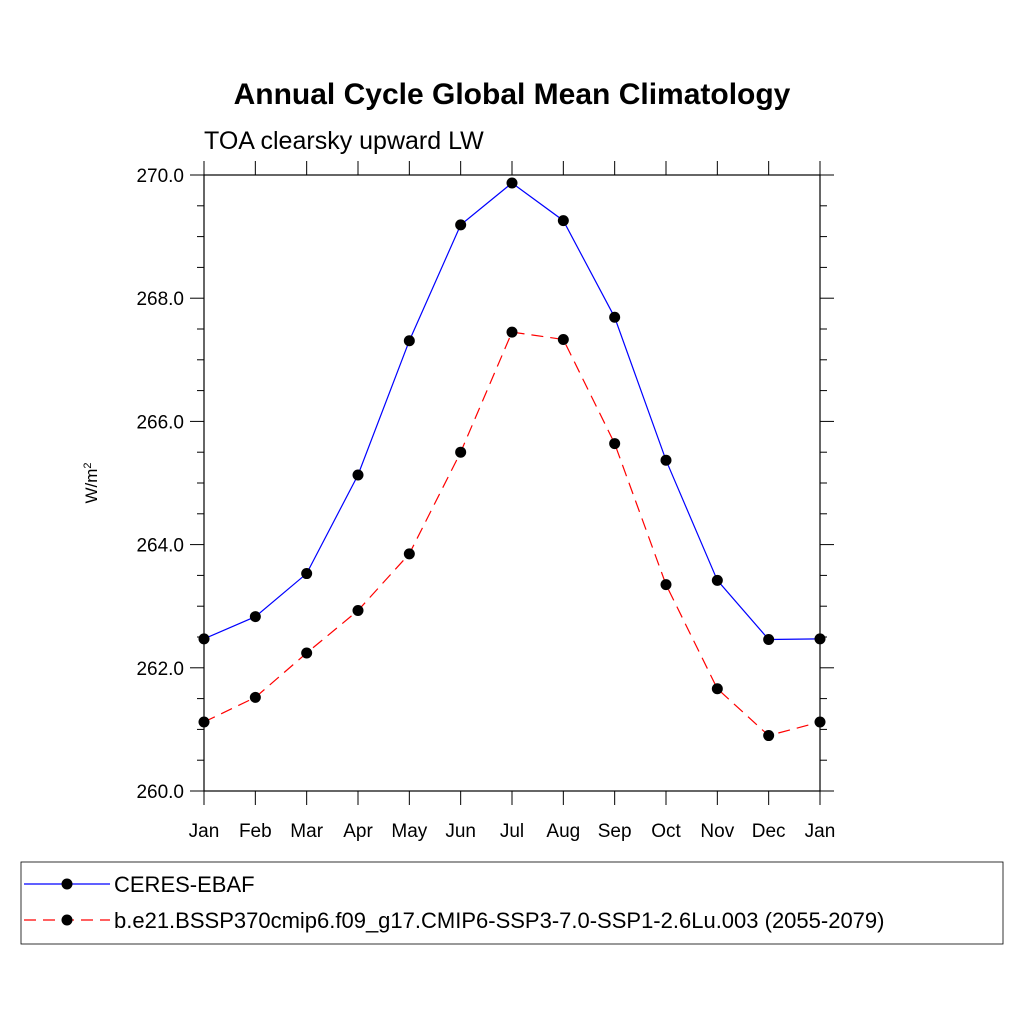 The height and width of the screenshot is (1024, 1024). Describe the element at coordinates (160, 422) in the screenshot. I see `y-tick-label: 266.0` at that location.